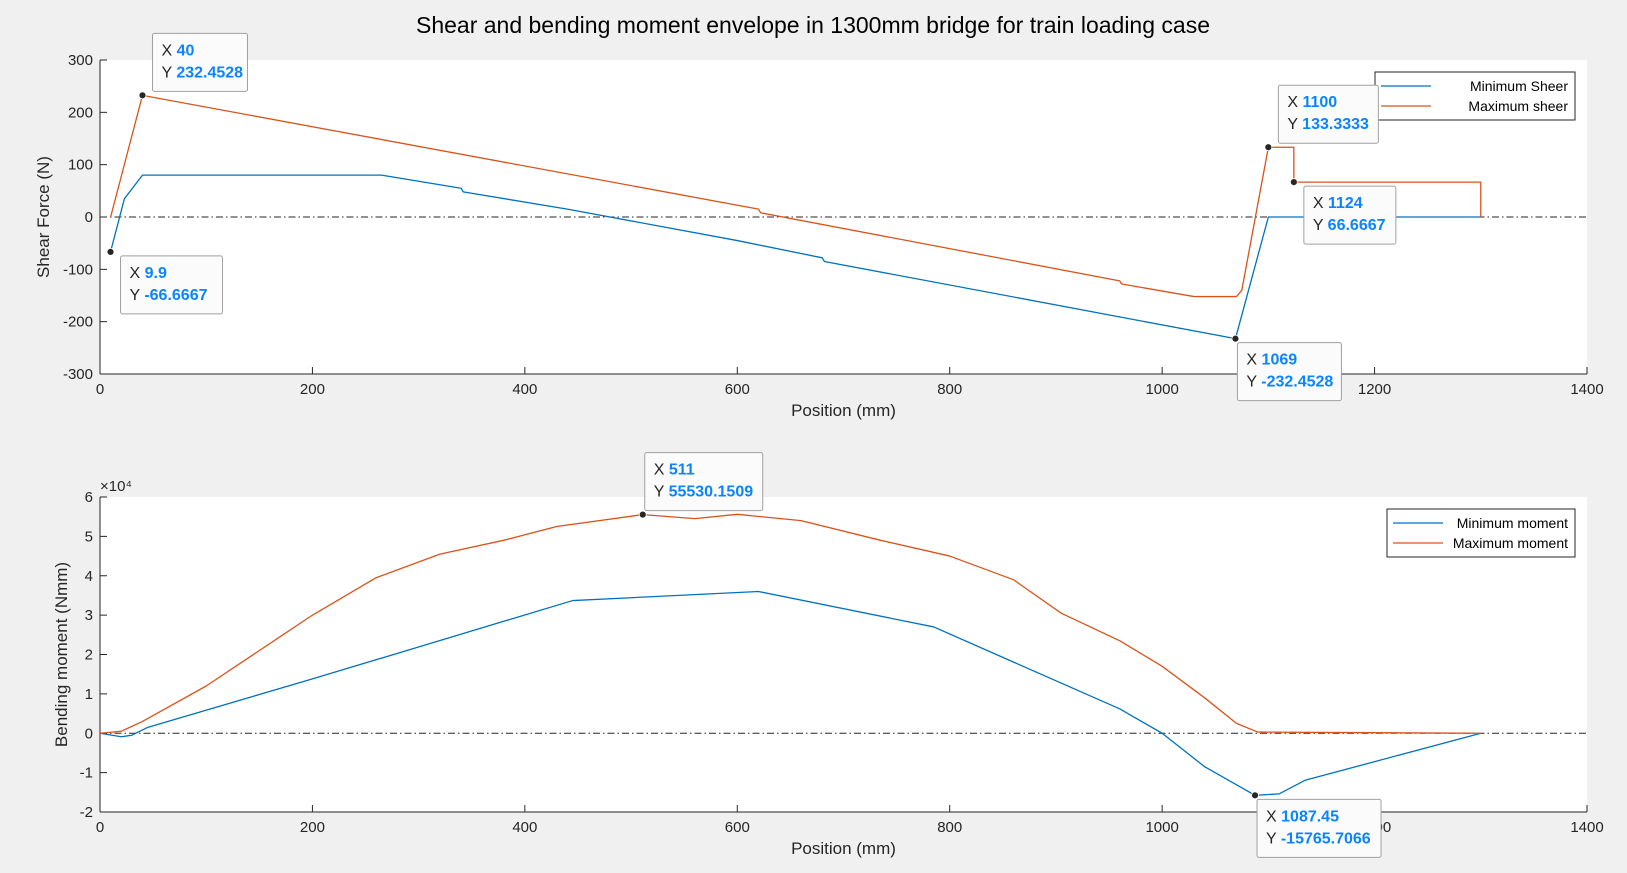 Image resolution: width=1627 pixels, height=873 pixels. Describe the element at coordinates (78, 269) in the screenshot. I see `y-tick-label: -100` at that location.